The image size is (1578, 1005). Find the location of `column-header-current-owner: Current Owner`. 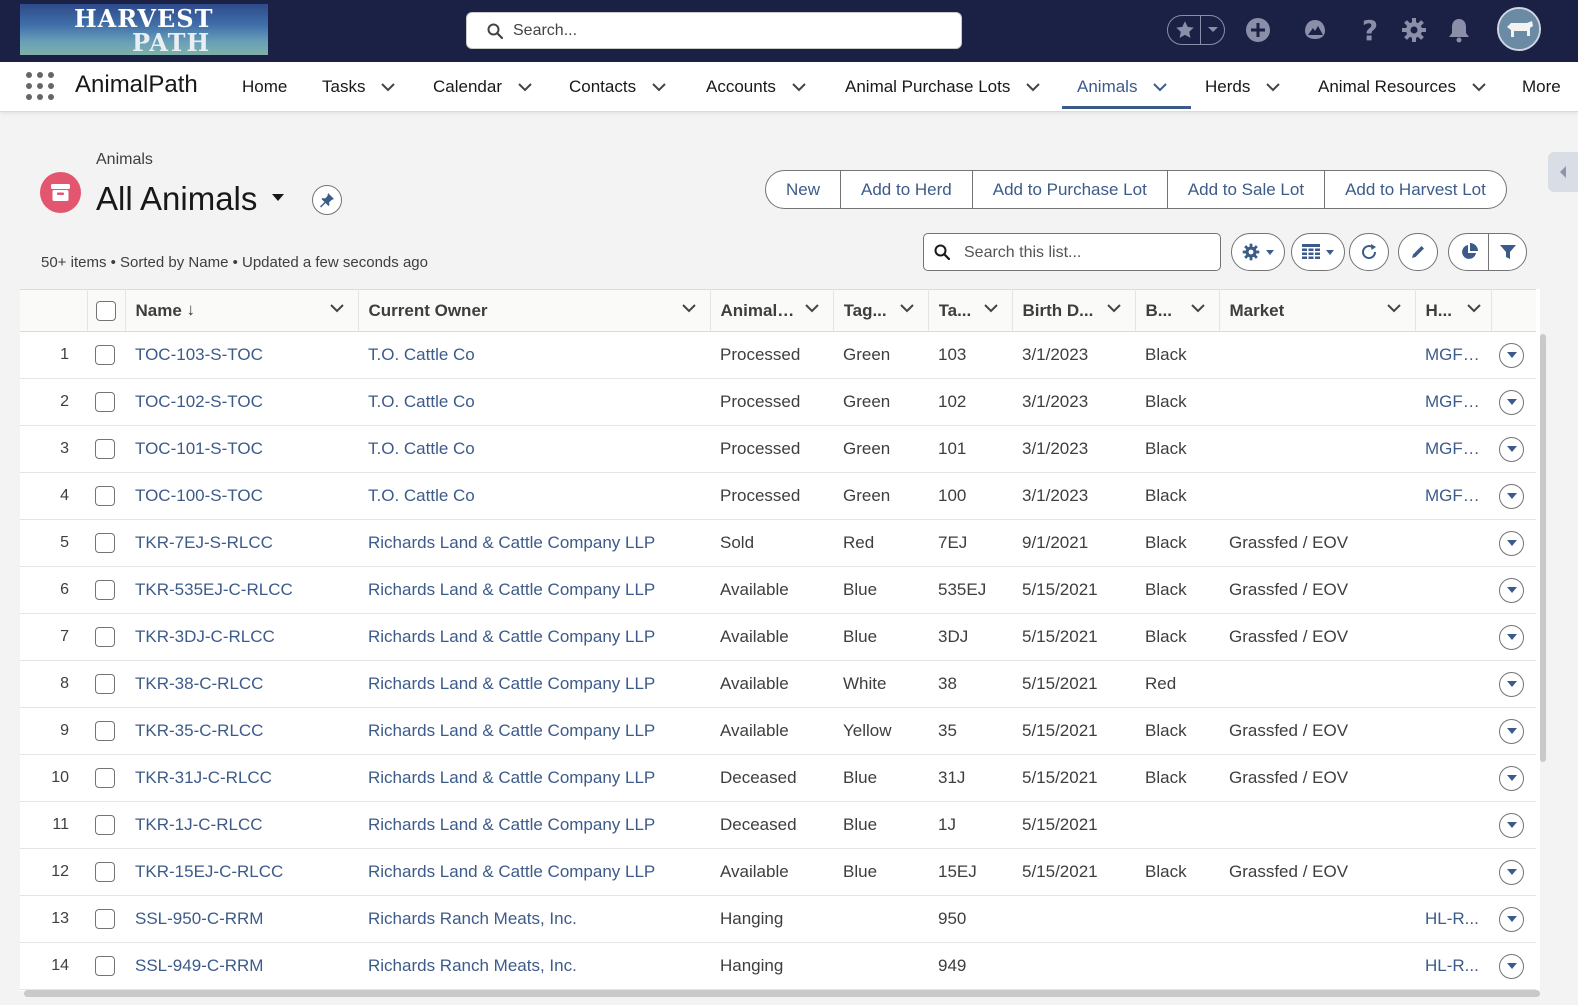

column-header-current-owner: Current Owner is located at coordinates (534, 310).